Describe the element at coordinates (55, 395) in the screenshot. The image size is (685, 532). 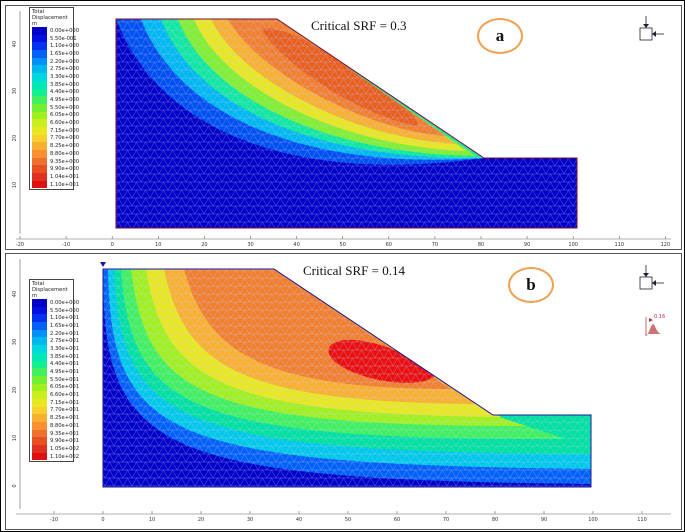
I see `legend-row: 6.60e+001` at that location.